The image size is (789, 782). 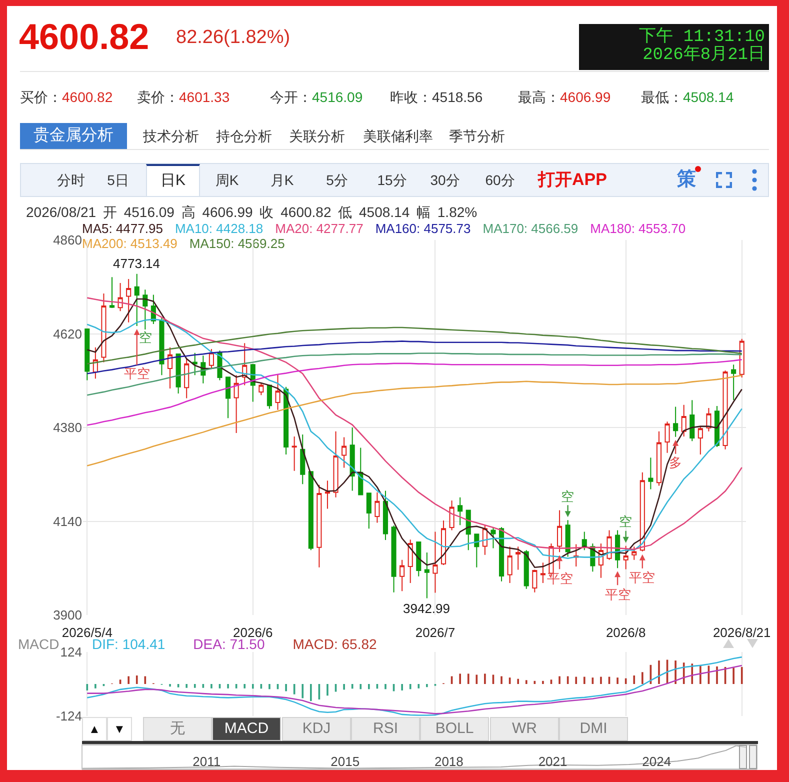 What do you see at coordinates (435, 632) in the screenshot?
I see `x-tick-label: 2026/7` at bounding box center [435, 632].